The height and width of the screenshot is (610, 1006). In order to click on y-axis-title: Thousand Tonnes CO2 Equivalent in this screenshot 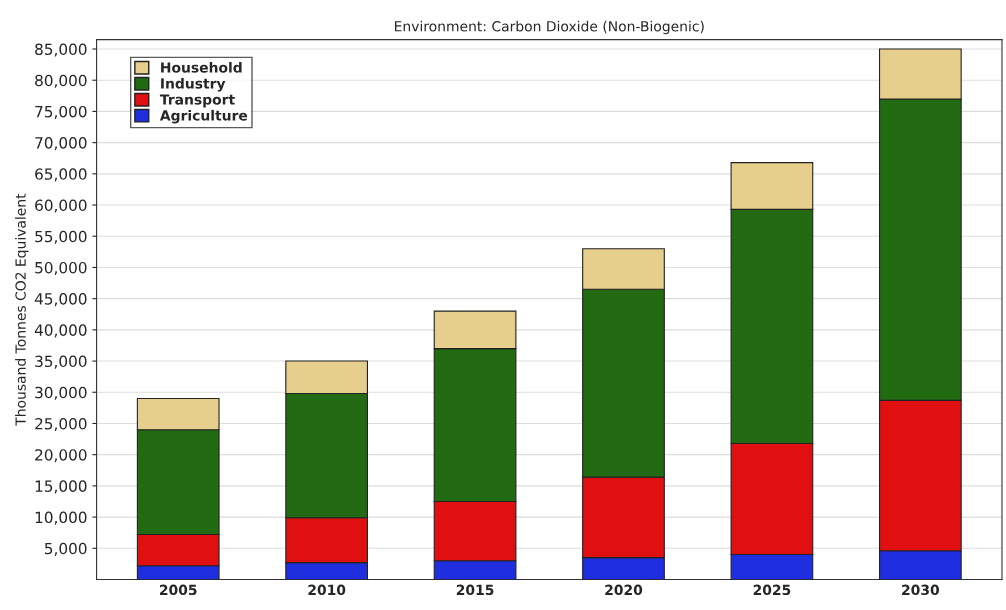, I will do `click(22, 309)`.